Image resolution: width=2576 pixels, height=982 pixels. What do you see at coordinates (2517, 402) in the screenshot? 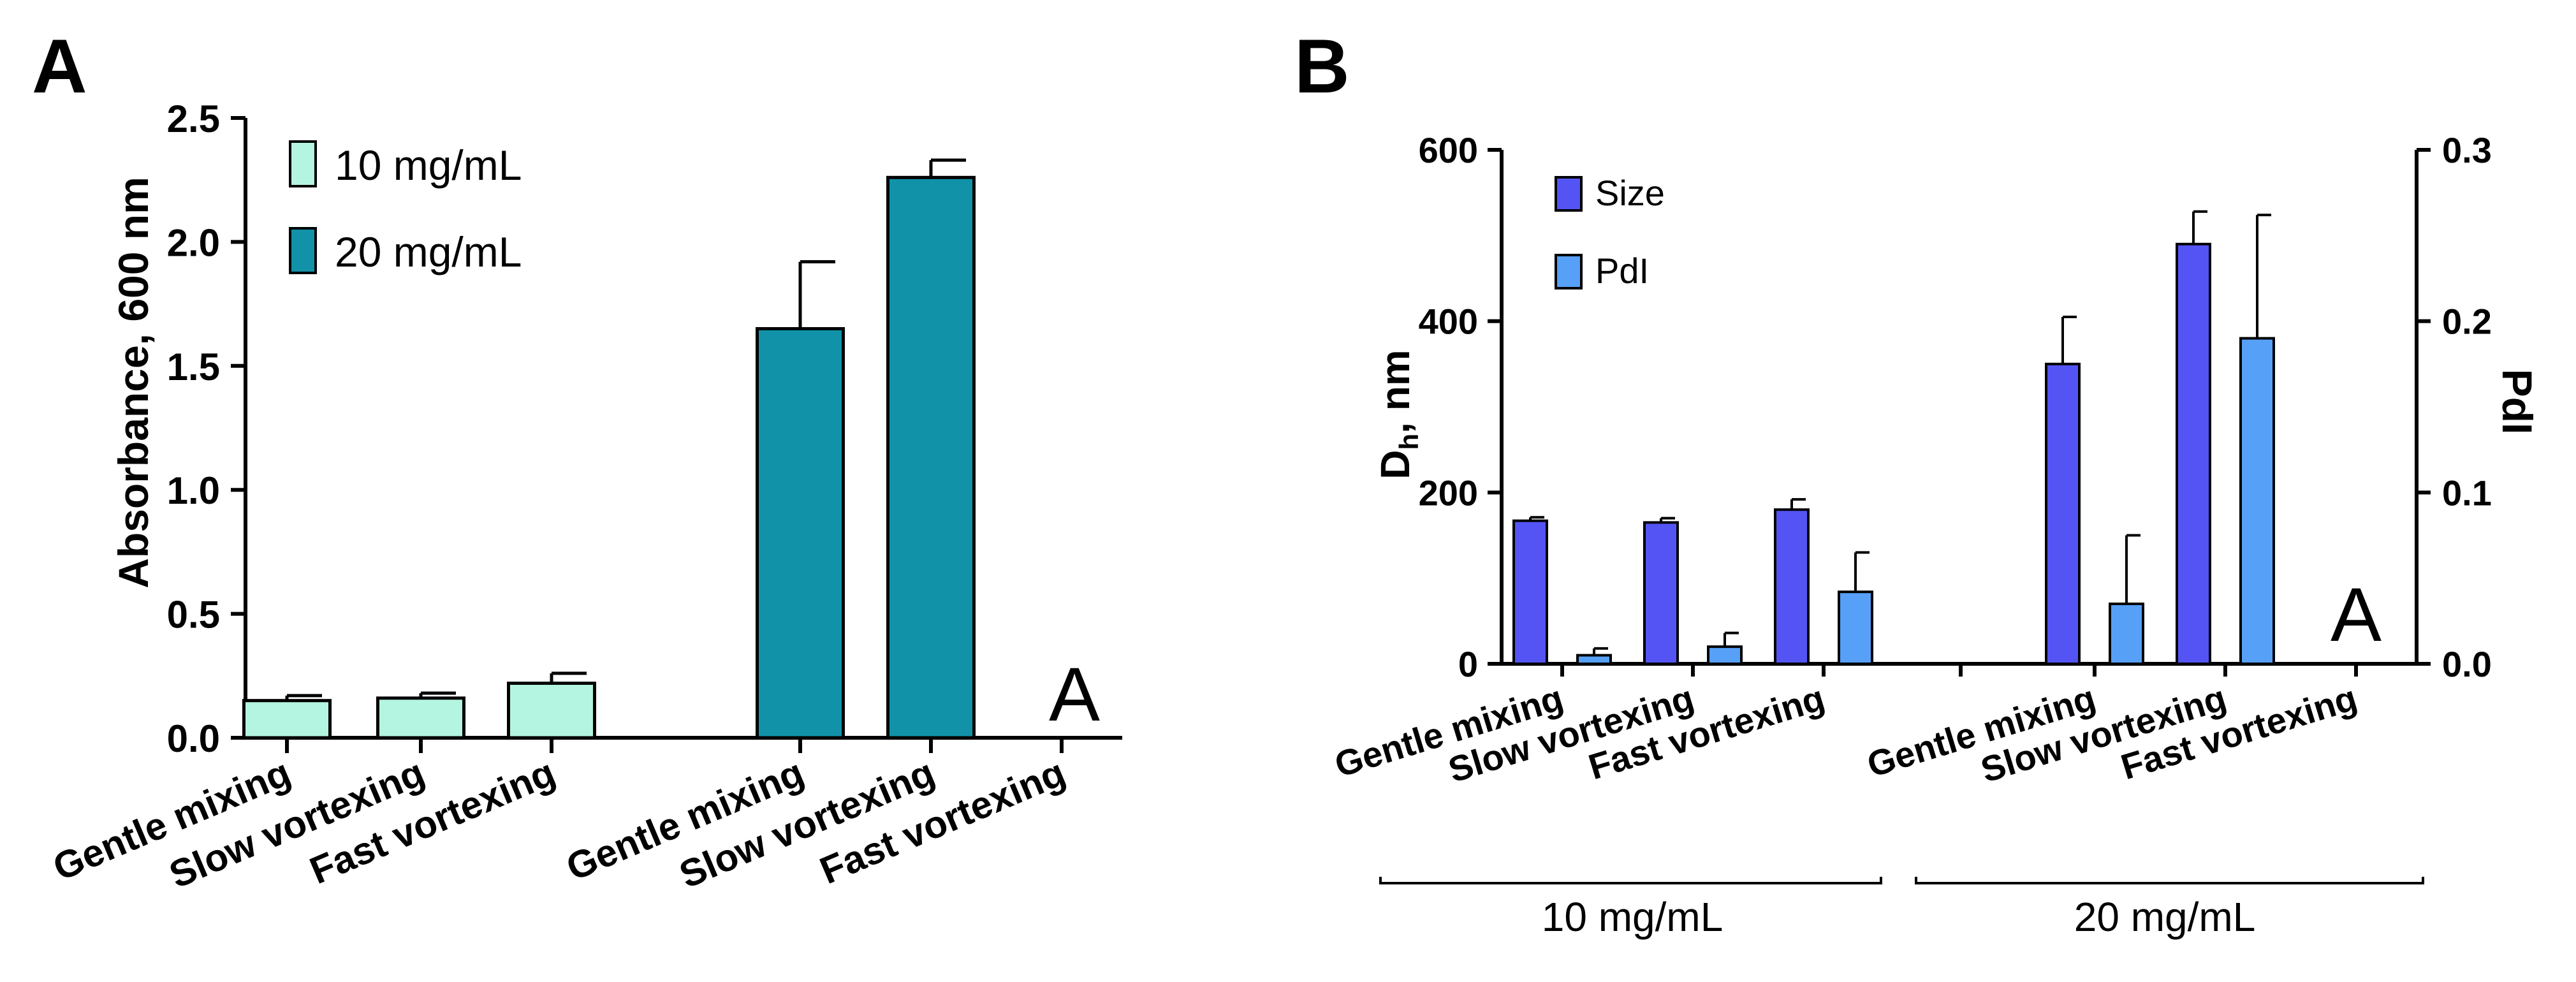
I see `panel-b-y2-axis-label: PdI` at bounding box center [2517, 402].